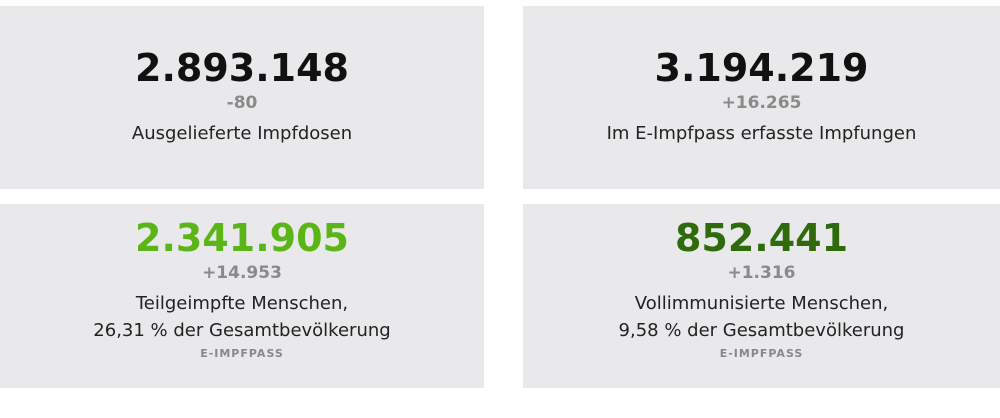 The width and height of the screenshot is (1000, 418). Describe the element at coordinates (761, 273) in the screenshot. I see `stat-delta: +1.316` at that location.